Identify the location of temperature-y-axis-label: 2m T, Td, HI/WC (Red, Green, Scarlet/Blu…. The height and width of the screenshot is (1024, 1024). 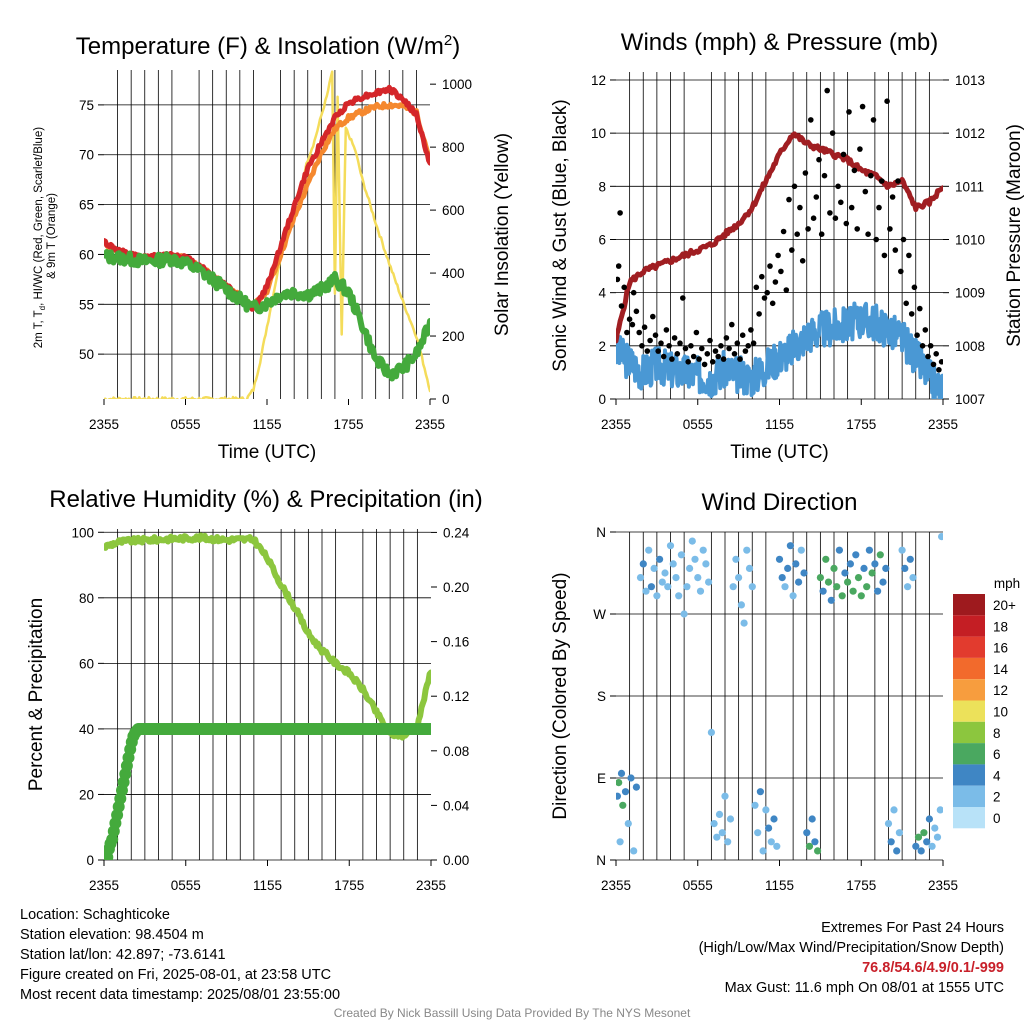
(45, 236).